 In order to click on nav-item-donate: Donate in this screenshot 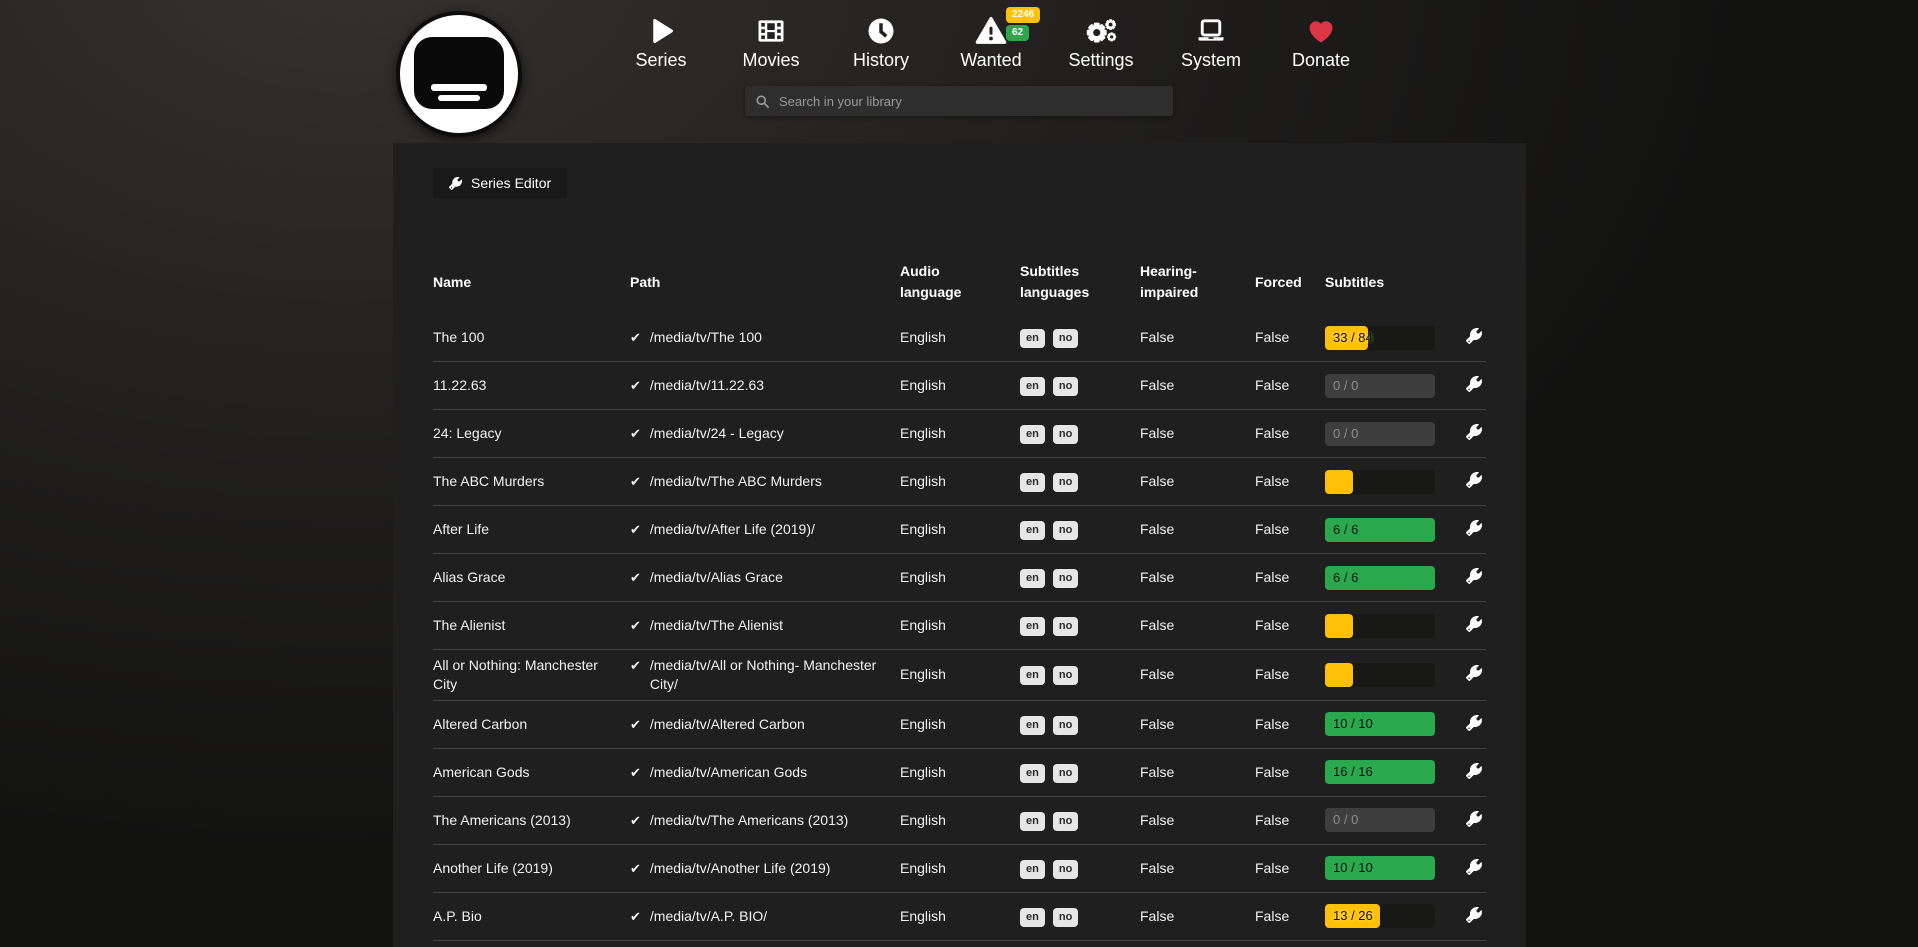, I will do `click(1321, 42)`.